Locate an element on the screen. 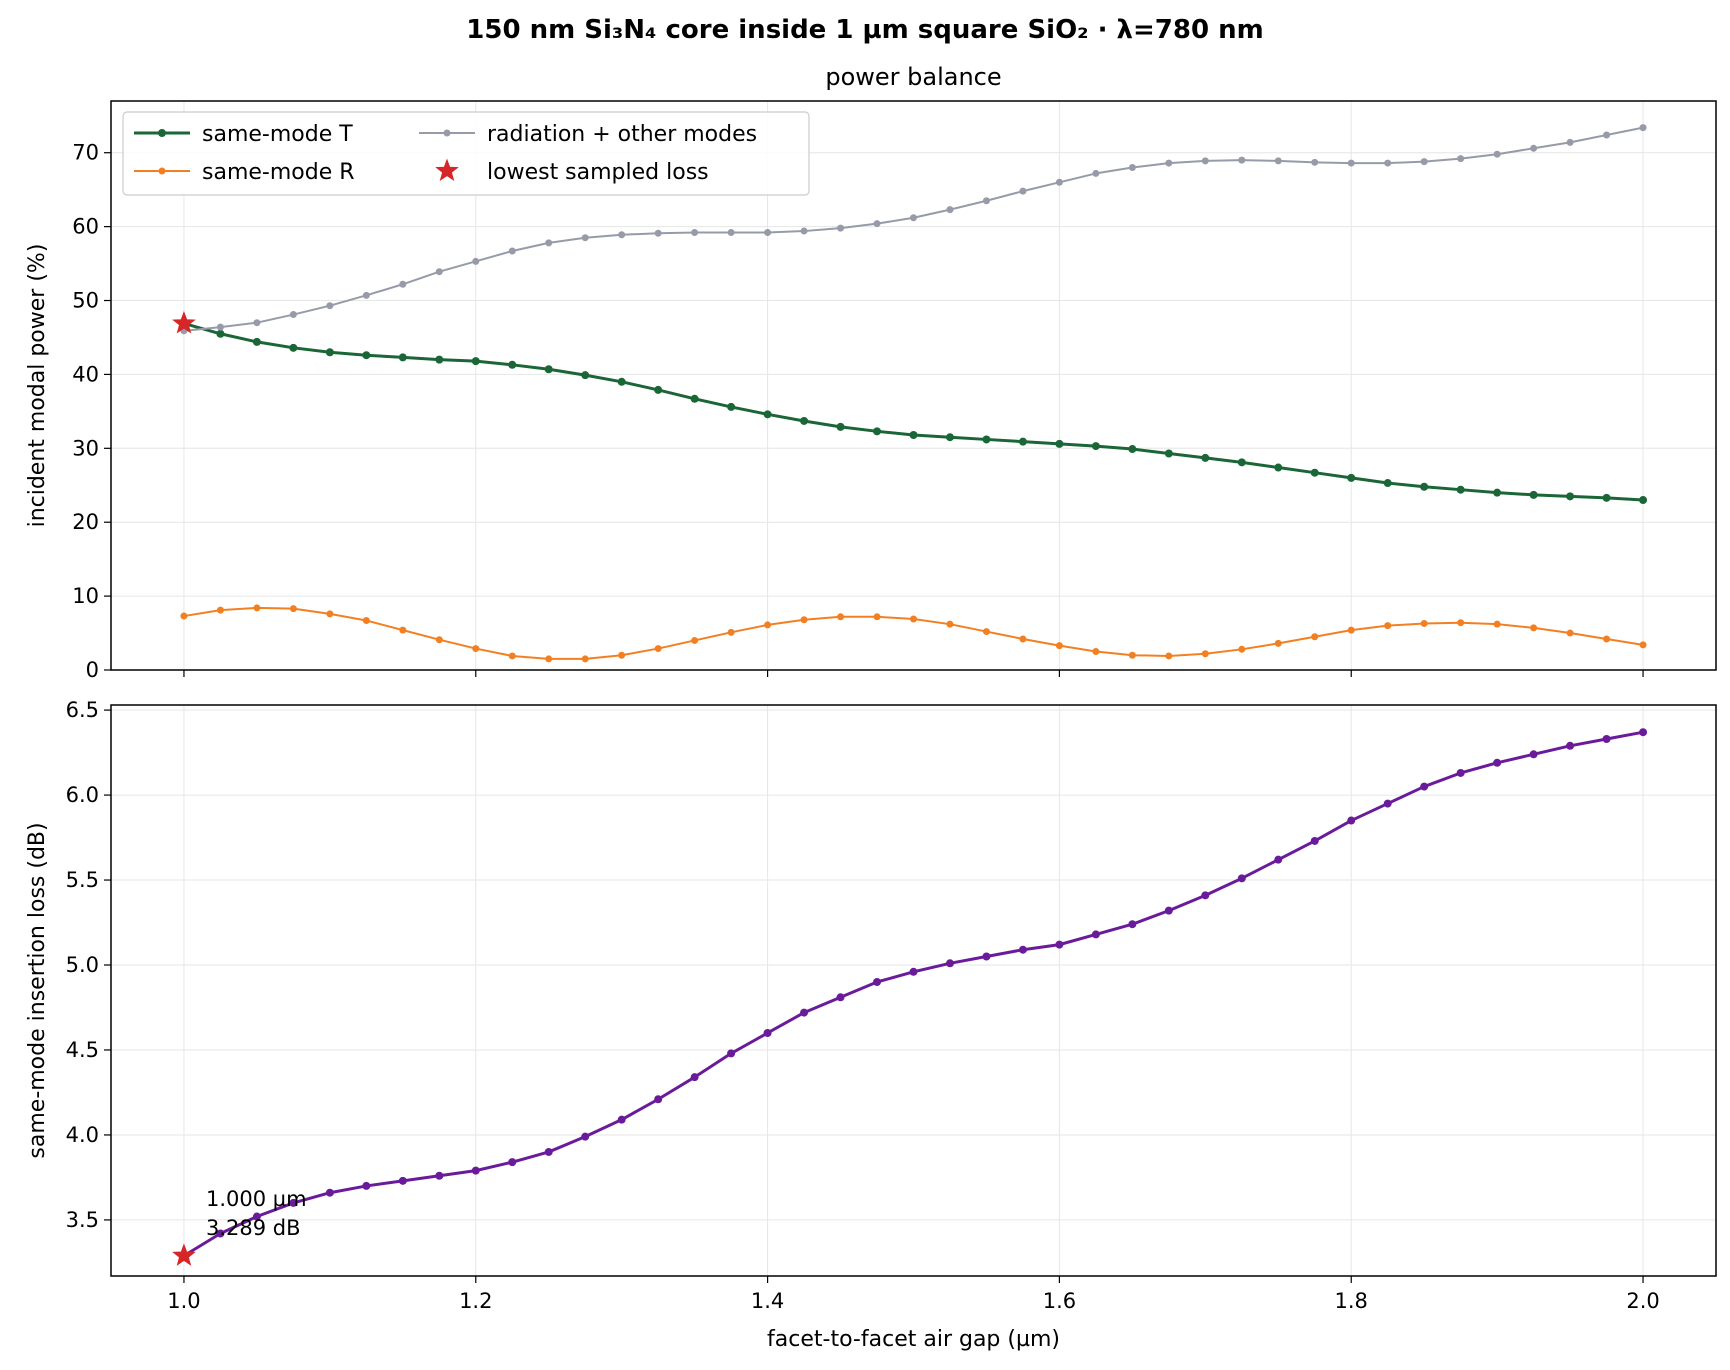 This screenshot has height=1370, width=1730. y-axis-label: same-mode insertion loss (dB) is located at coordinates (37, 990).